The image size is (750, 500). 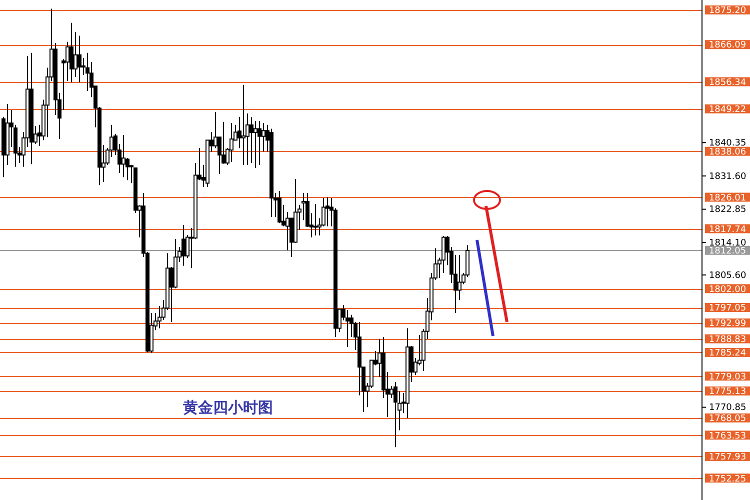 What do you see at coordinates (727, 324) in the screenshot?
I see `ref-line-label: 1792.99` at bounding box center [727, 324].